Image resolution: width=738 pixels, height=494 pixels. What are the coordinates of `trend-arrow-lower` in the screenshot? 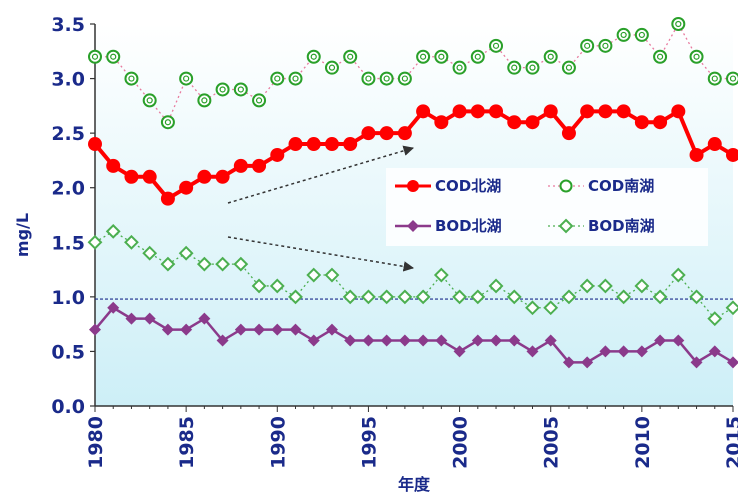 It's located at (321, 254).